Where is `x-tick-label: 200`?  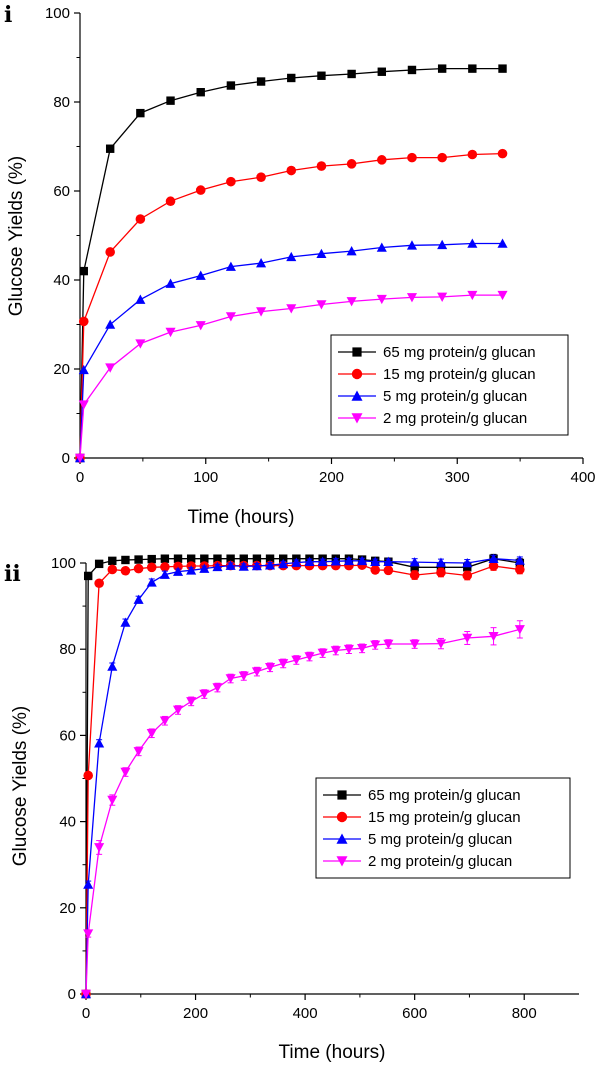 x-tick-label: 200 is located at coordinates (331, 477).